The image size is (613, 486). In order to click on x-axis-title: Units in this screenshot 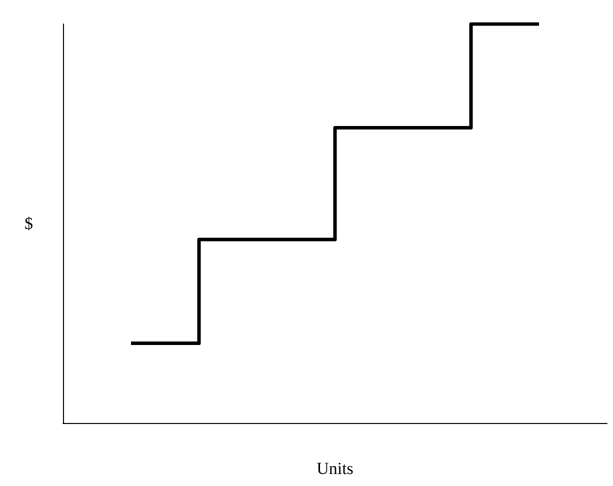, I will do `click(335, 468)`.